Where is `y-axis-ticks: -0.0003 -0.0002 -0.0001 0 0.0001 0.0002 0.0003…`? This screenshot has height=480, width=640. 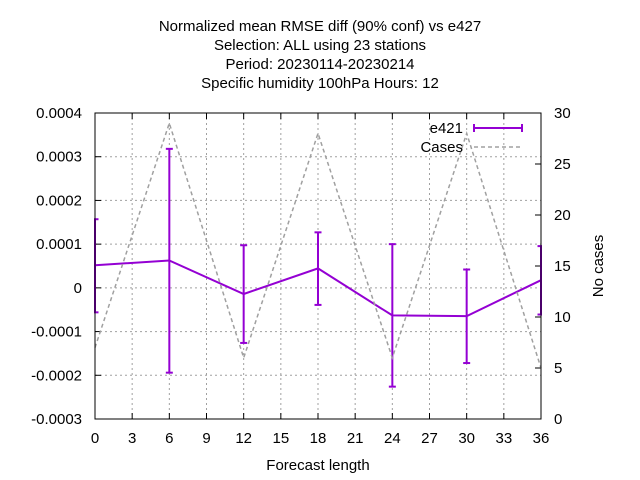
y-axis-ticks: -0.0003 -0.0002 -0.0001 0 0.0001 0.0002 0.0003… is located at coordinates (66, 266).